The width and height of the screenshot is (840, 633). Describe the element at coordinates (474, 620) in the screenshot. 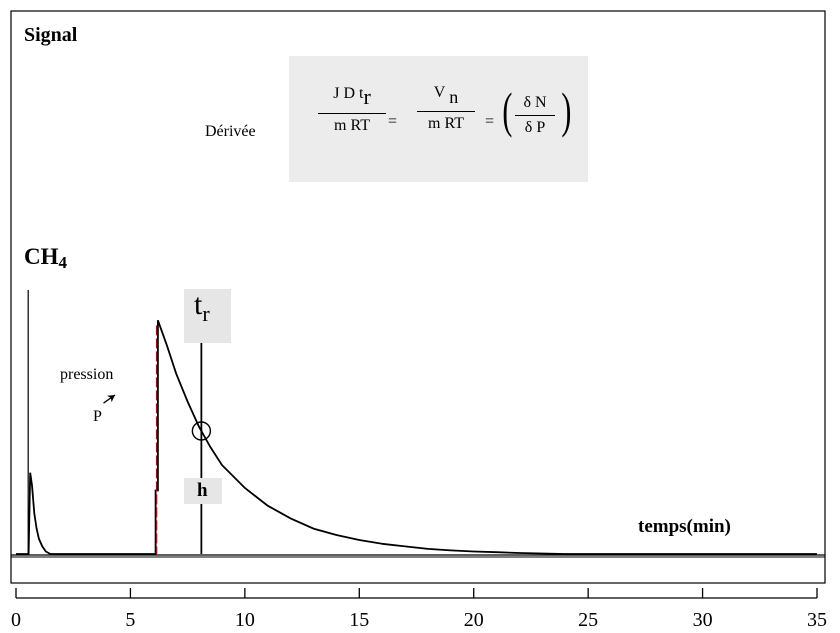

I see `x-tick-label-20: 20` at that location.